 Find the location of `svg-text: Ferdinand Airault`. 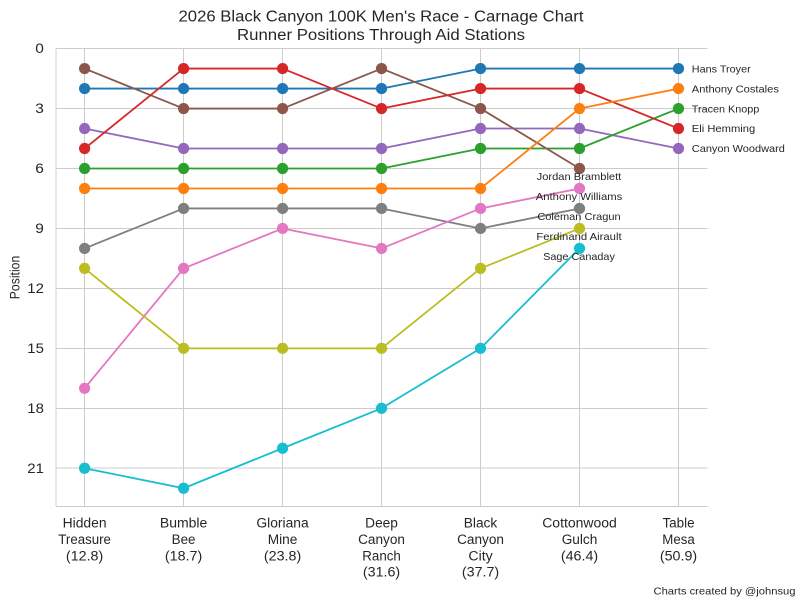

svg-text: Ferdinand Airault is located at coordinates (578, 237).